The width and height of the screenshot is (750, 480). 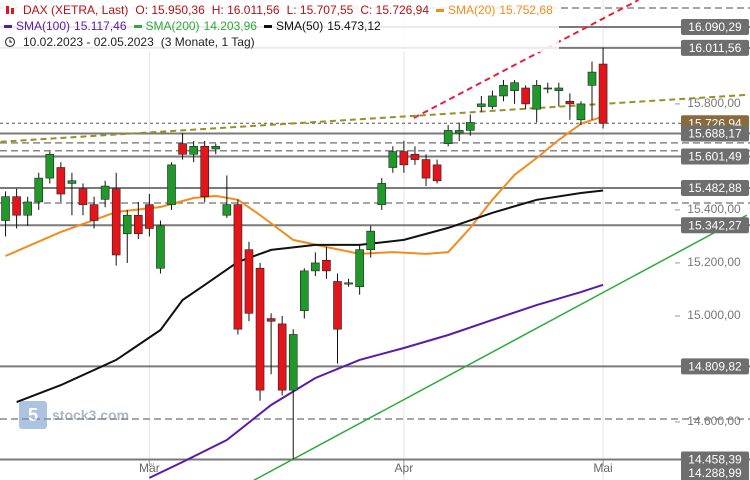 What do you see at coordinates (714, 421) in the screenshot?
I see `y-tick-label: 14.600,00` at bounding box center [714, 421].